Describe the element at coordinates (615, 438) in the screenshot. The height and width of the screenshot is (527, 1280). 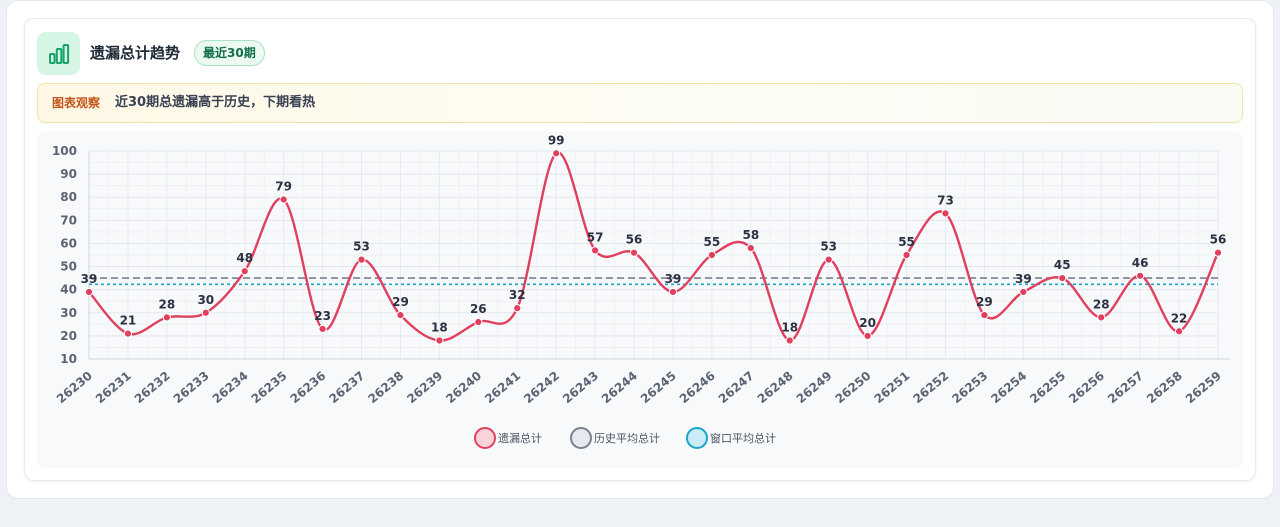
I see `legend-item: 历史平均总计` at that location.